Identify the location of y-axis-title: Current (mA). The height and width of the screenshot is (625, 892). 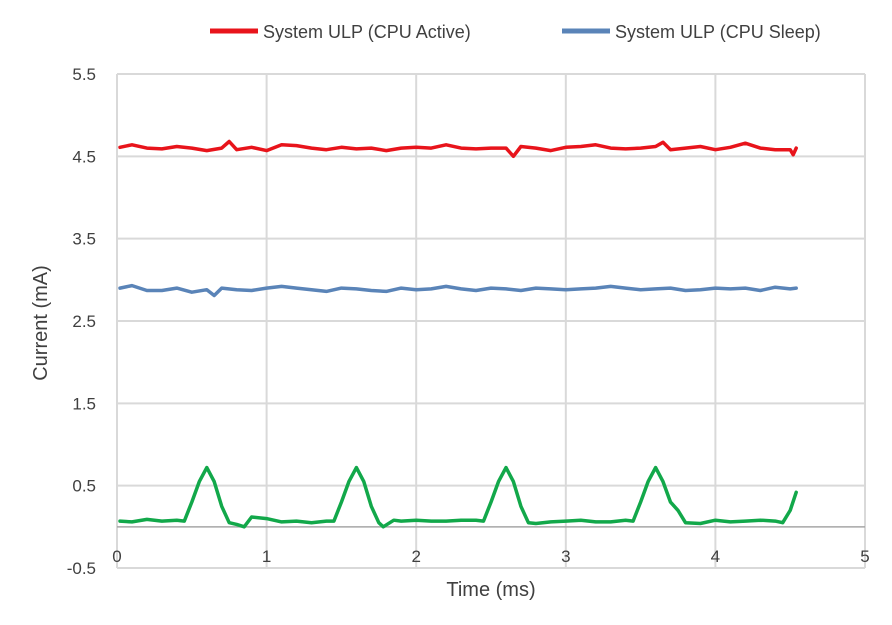
(41, 323).